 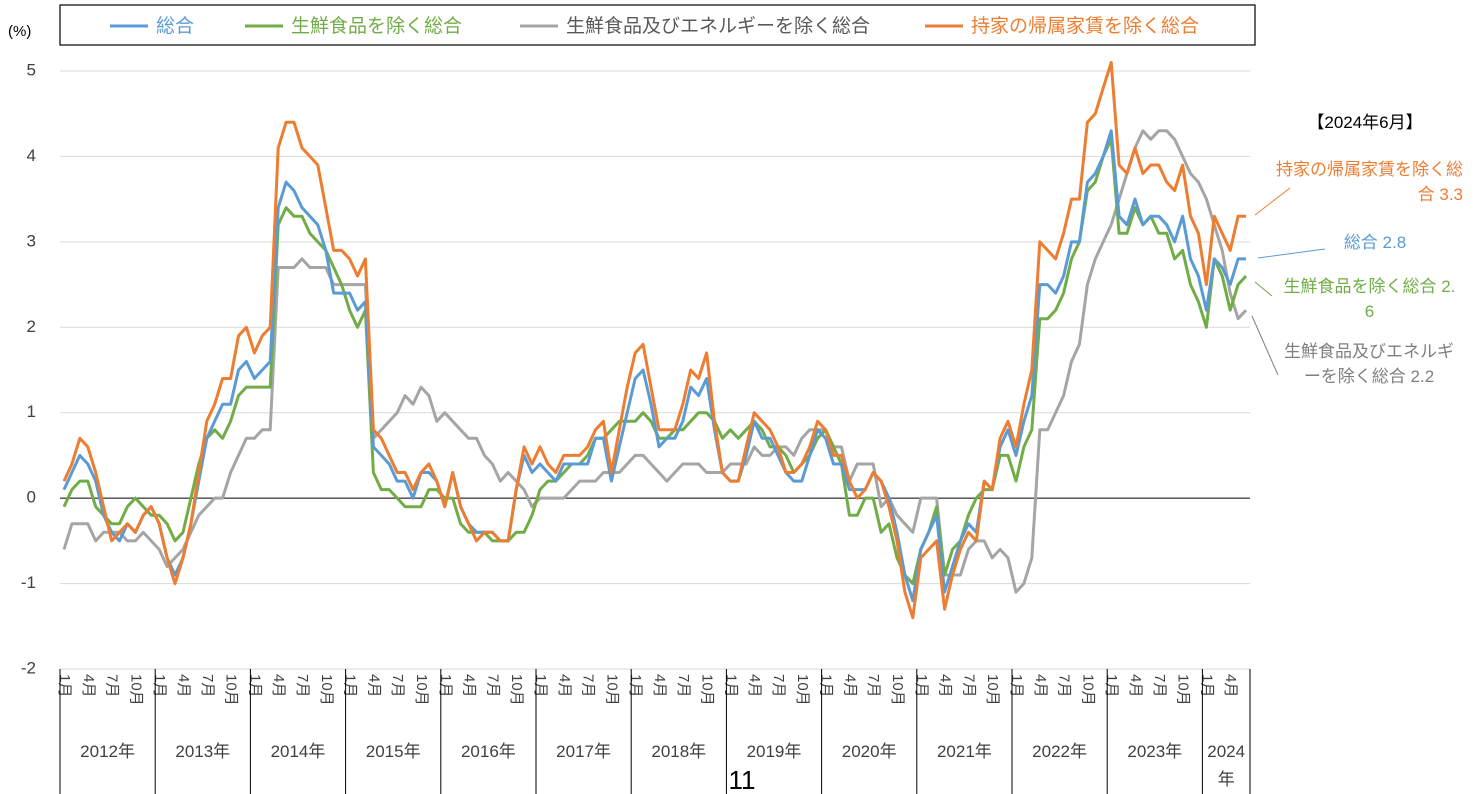 I want to click on y-tick-label: -2, so click(x=28, y=667).